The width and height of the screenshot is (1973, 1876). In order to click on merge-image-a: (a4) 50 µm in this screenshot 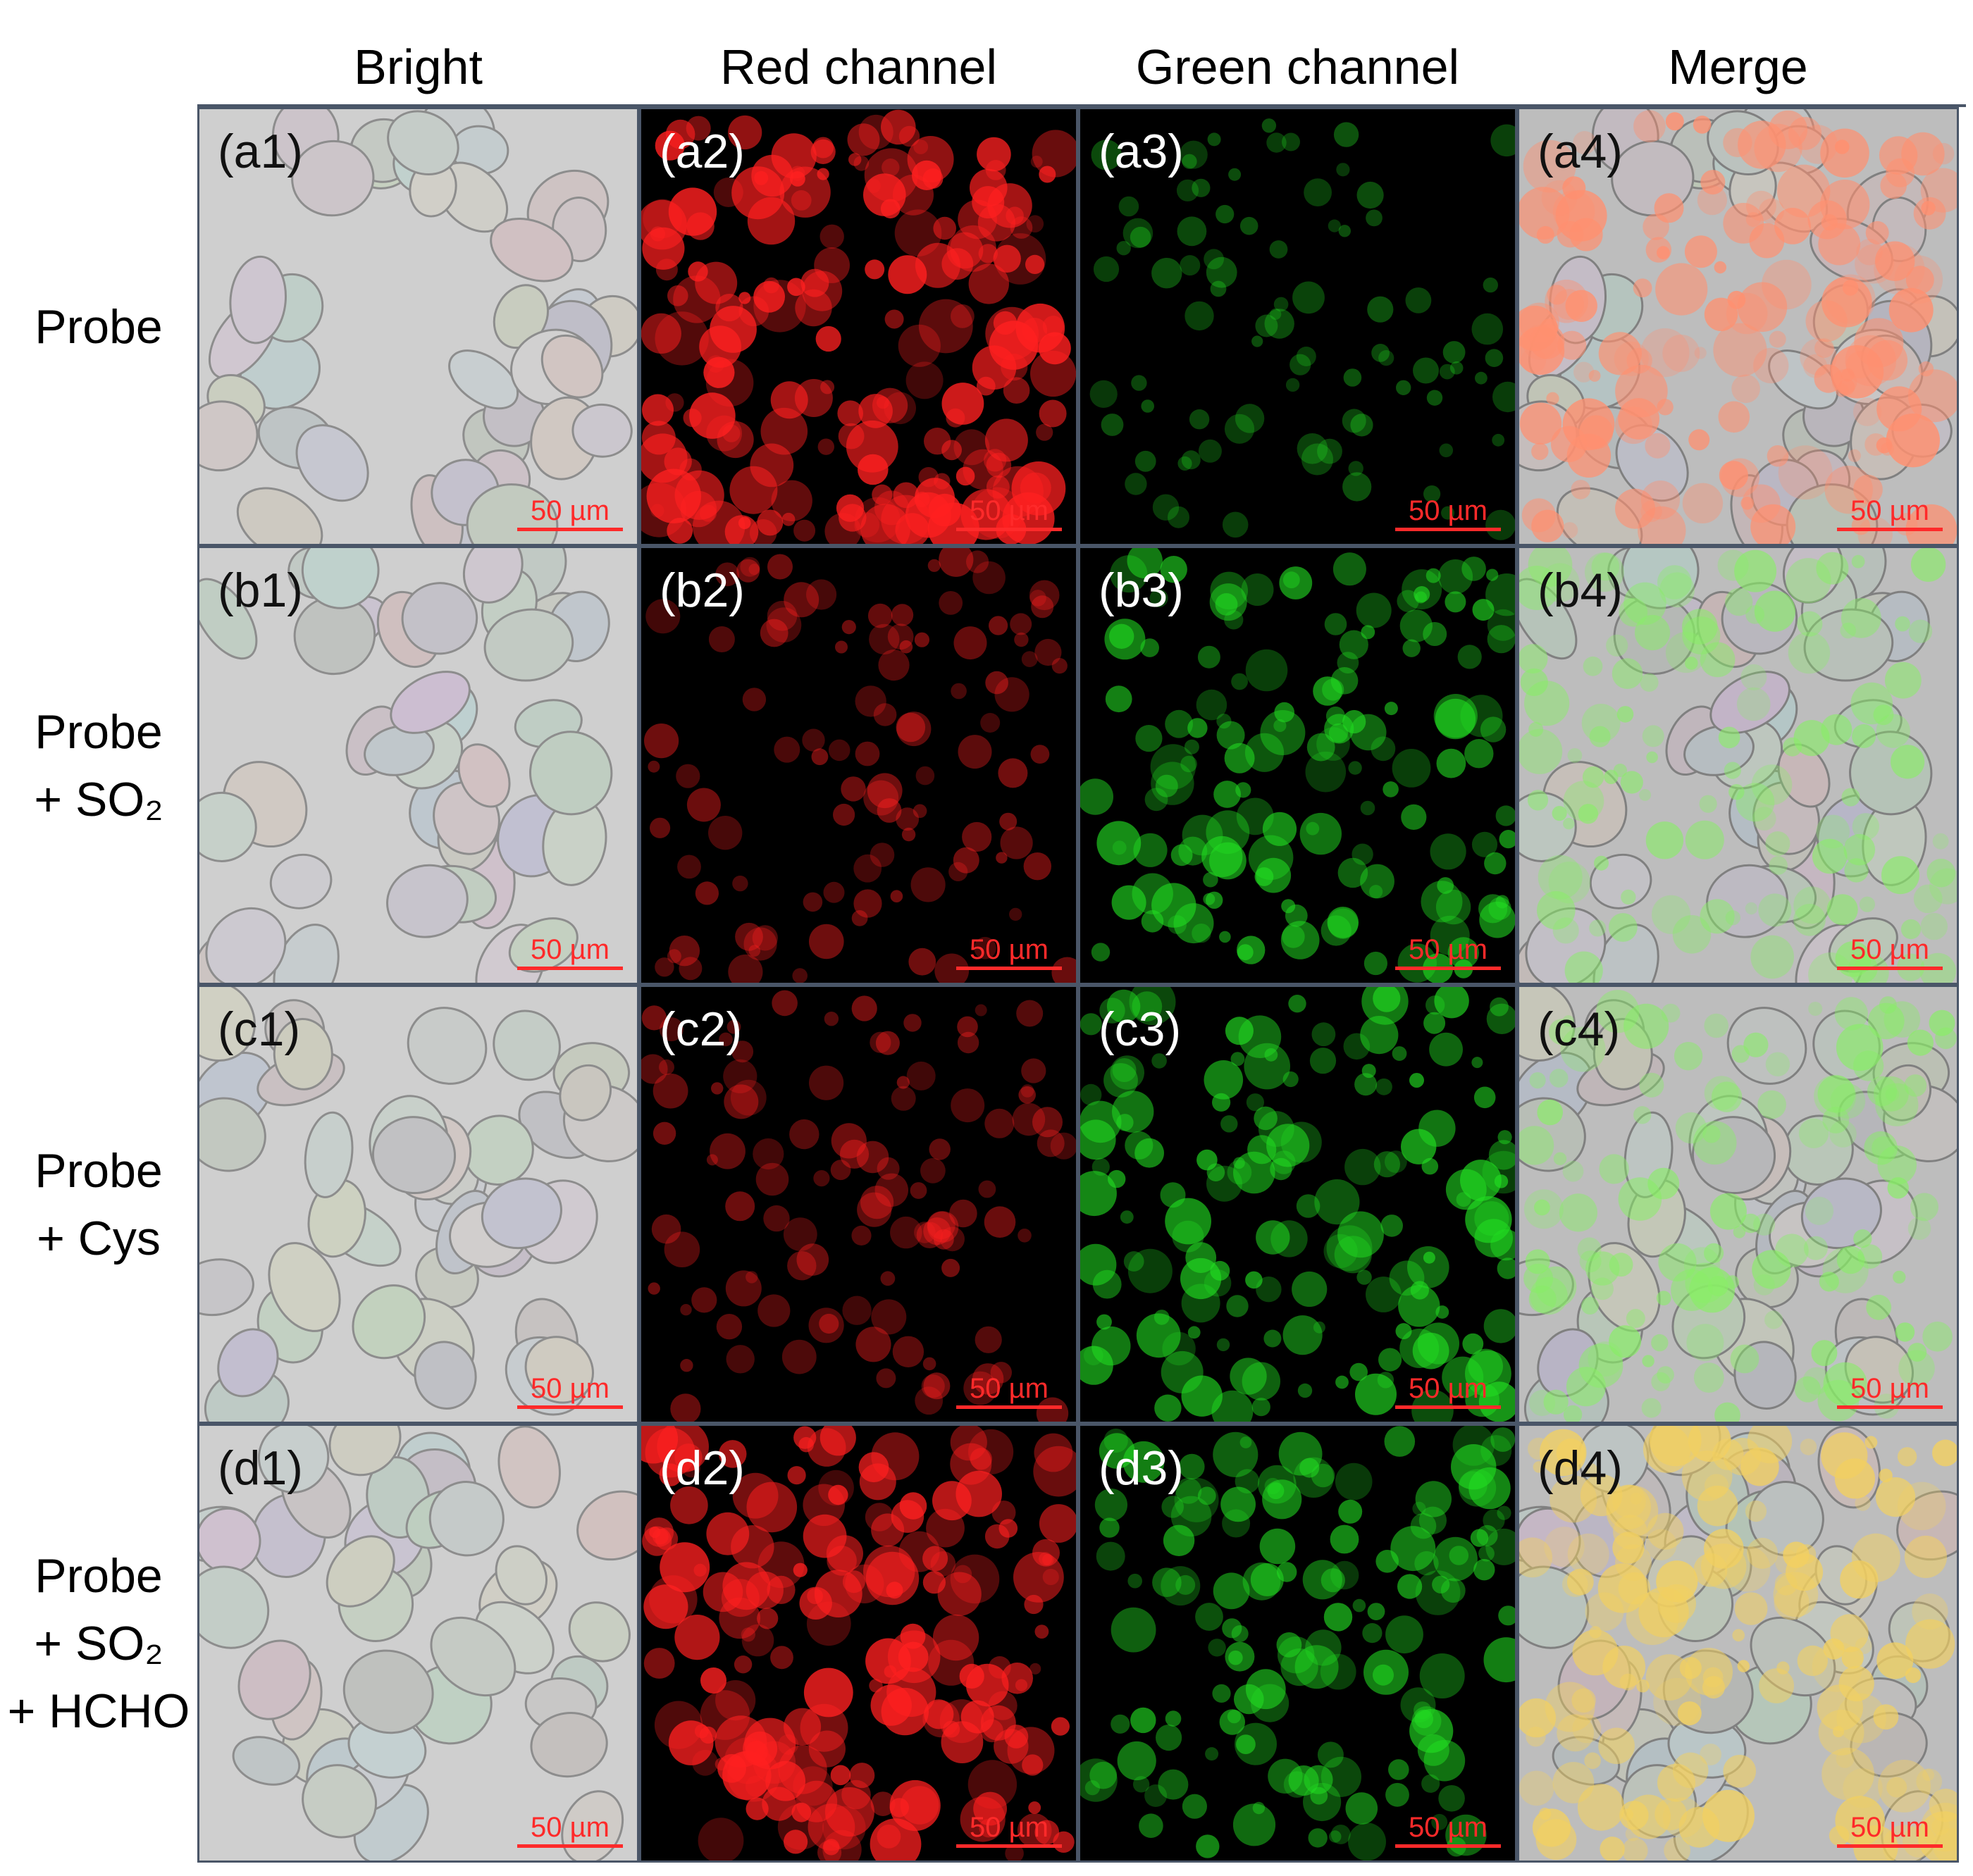, I will do `click(1738, 326)`.